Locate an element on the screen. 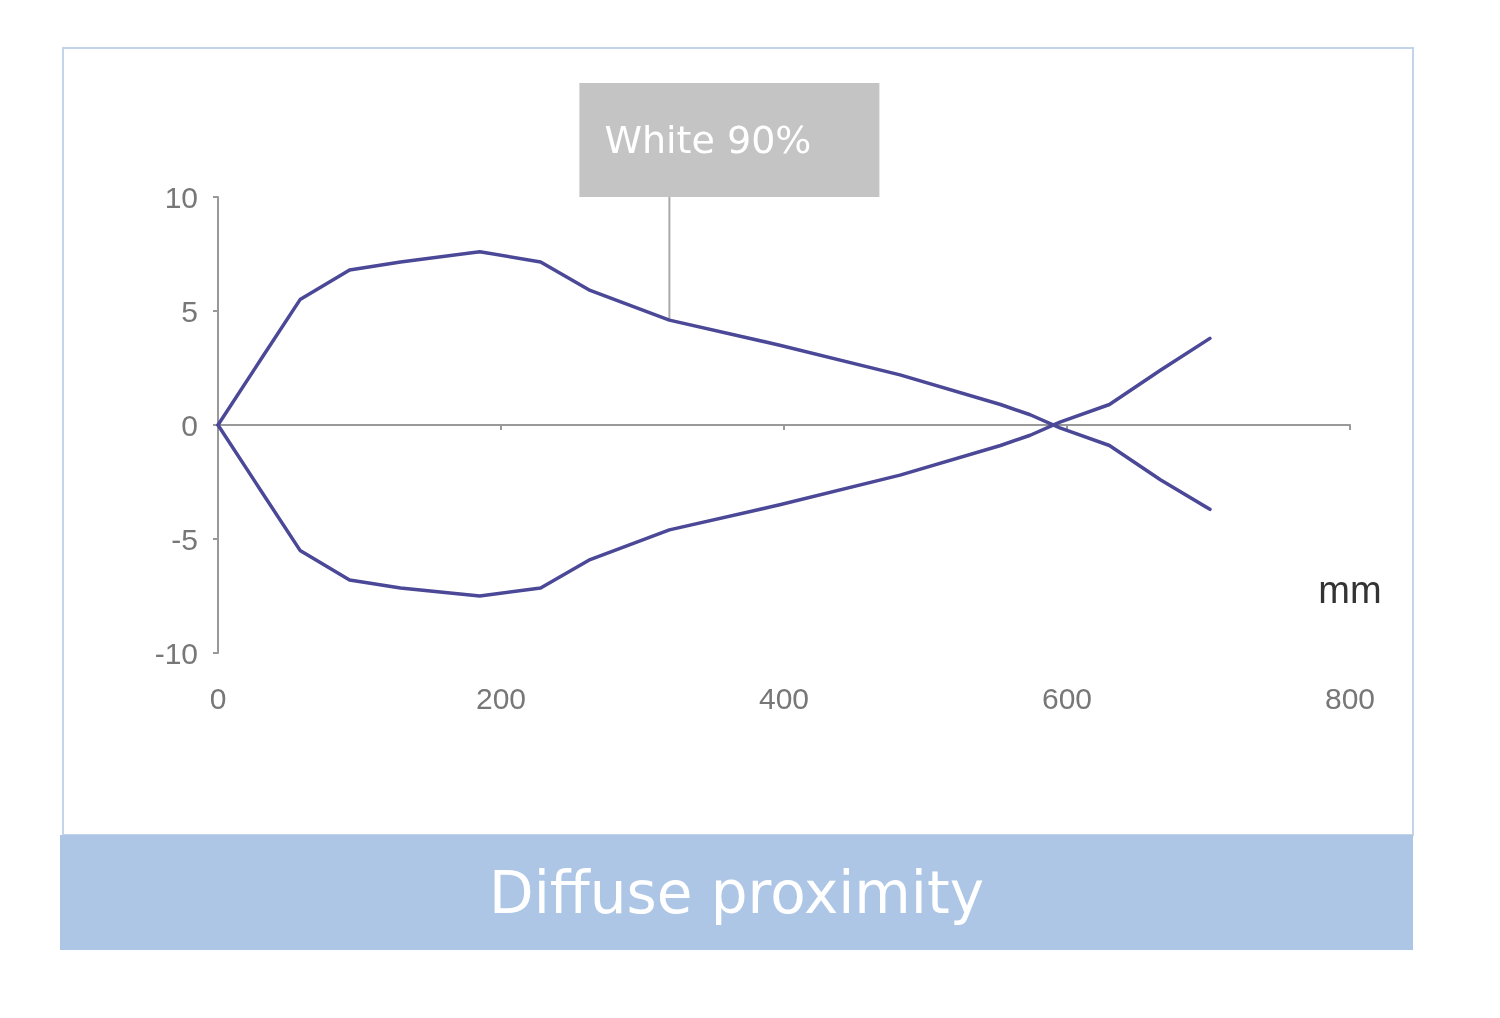  x-tick-label: 600 is located at coordinates (1067, 698).